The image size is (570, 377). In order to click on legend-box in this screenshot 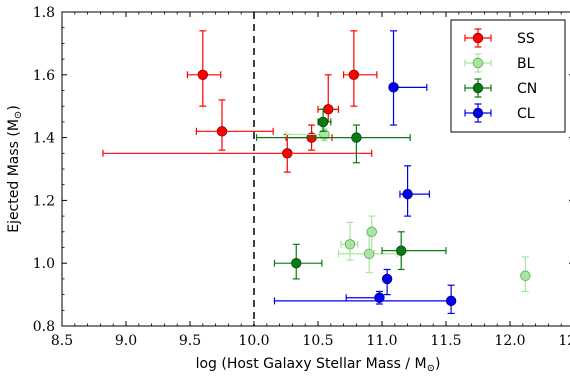, I will do `click(508, 76)`.